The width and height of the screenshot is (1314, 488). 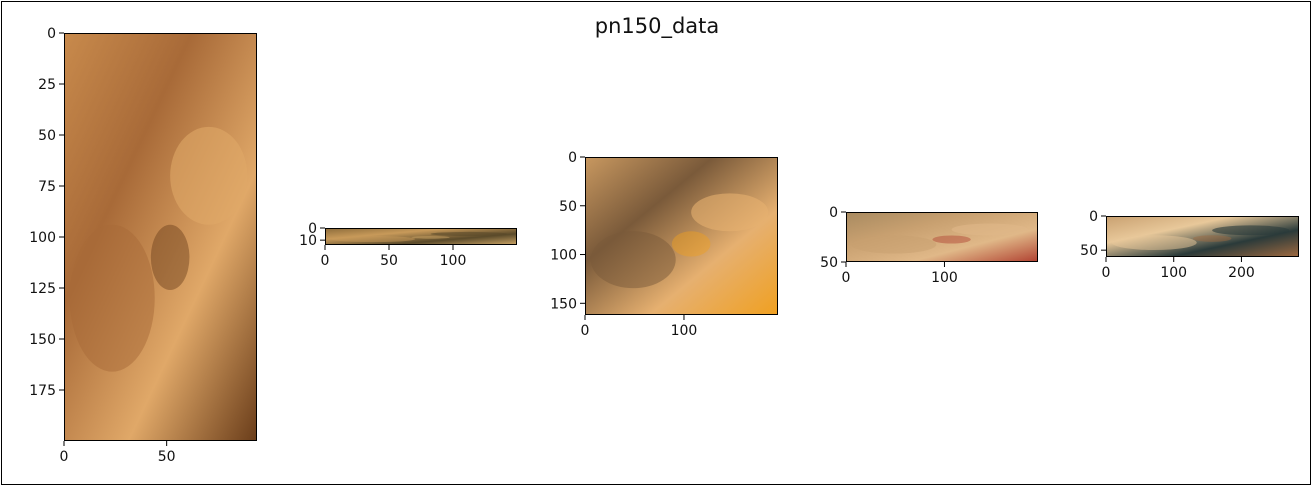 I want to click on y-tick-label: 125, so click(x=42, y=289).